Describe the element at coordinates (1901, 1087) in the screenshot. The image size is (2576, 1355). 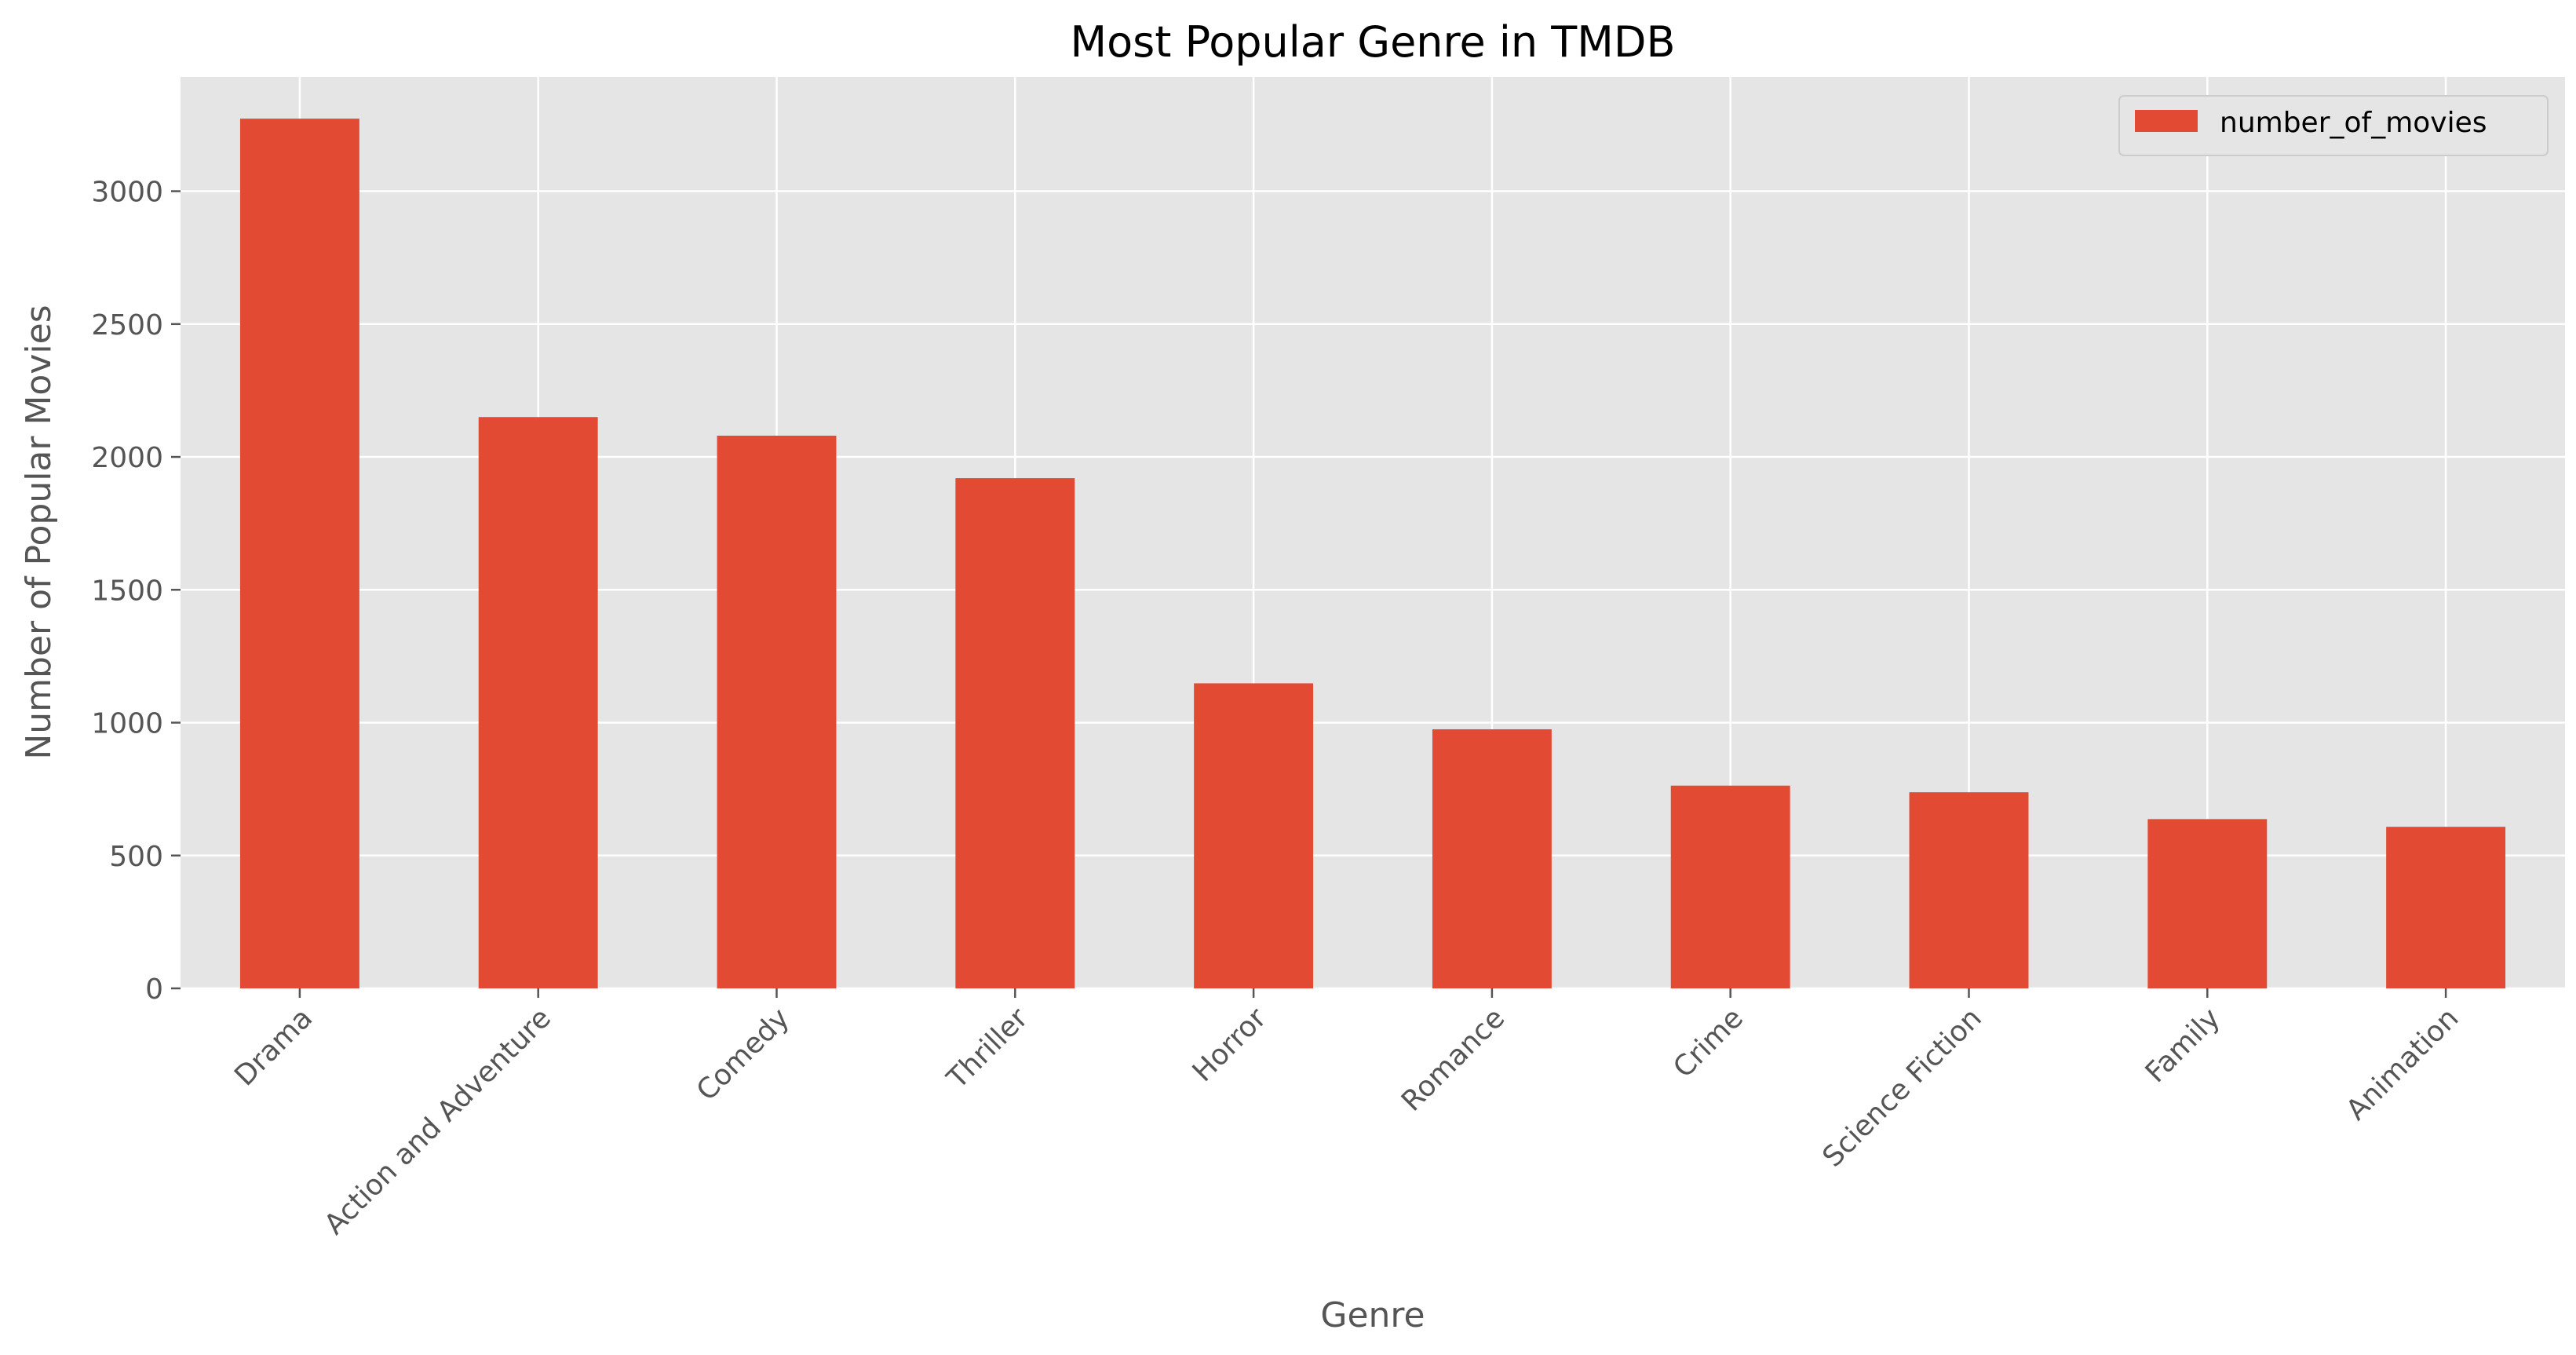
I see `x-tick-label: Science Fiction` at that location.